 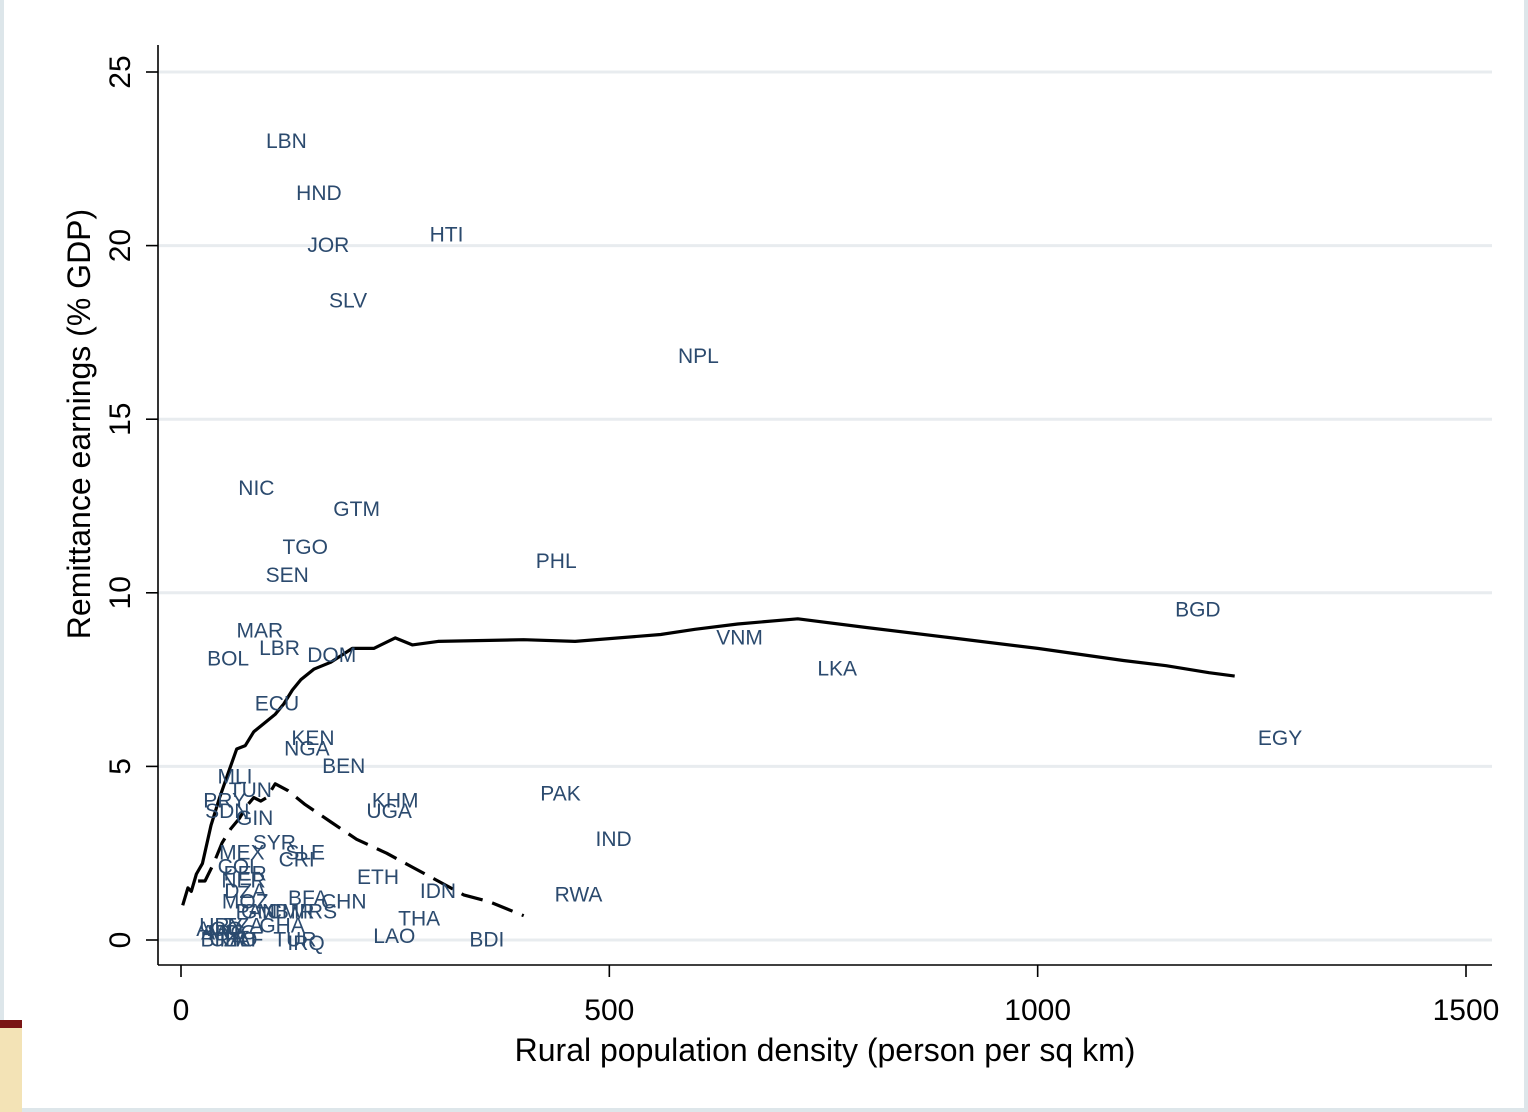 What do you see at coordinates (486, 940) in the screenshot?
I see `point-label: BDI` at bounding box center [486, 940].